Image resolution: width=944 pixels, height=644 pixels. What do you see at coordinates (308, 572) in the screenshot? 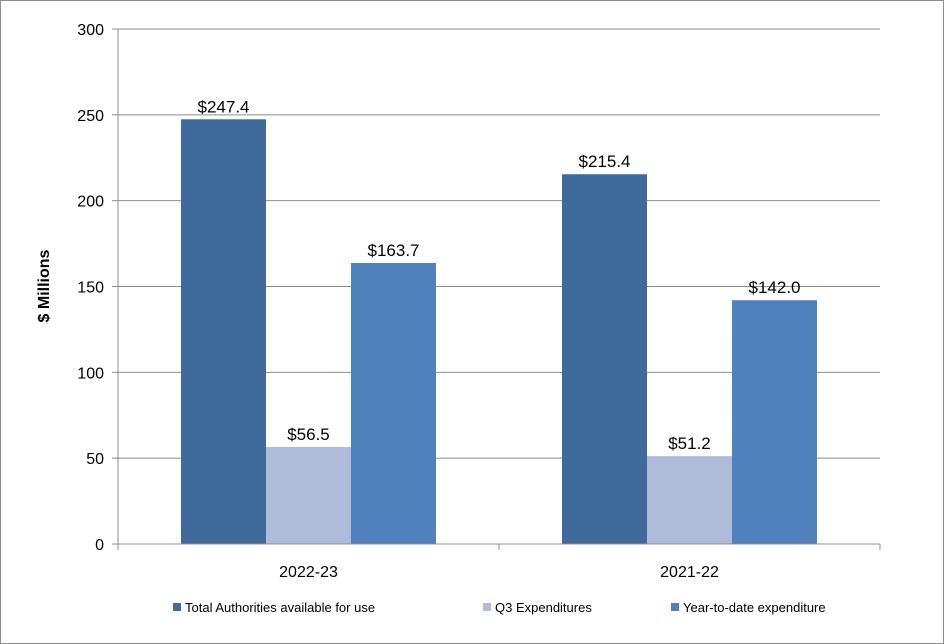
I see `category-label: 2022-23` at bounding box center [308, 572].